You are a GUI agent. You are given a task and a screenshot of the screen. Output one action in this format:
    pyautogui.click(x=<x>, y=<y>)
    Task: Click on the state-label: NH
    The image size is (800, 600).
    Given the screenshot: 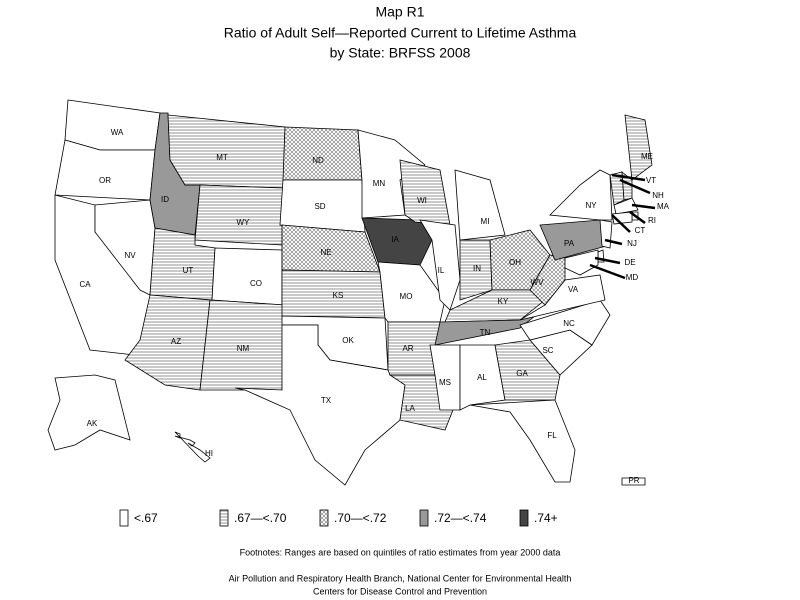 What is the action you would take?
    pyautogui.click(x=658, y=195)
    